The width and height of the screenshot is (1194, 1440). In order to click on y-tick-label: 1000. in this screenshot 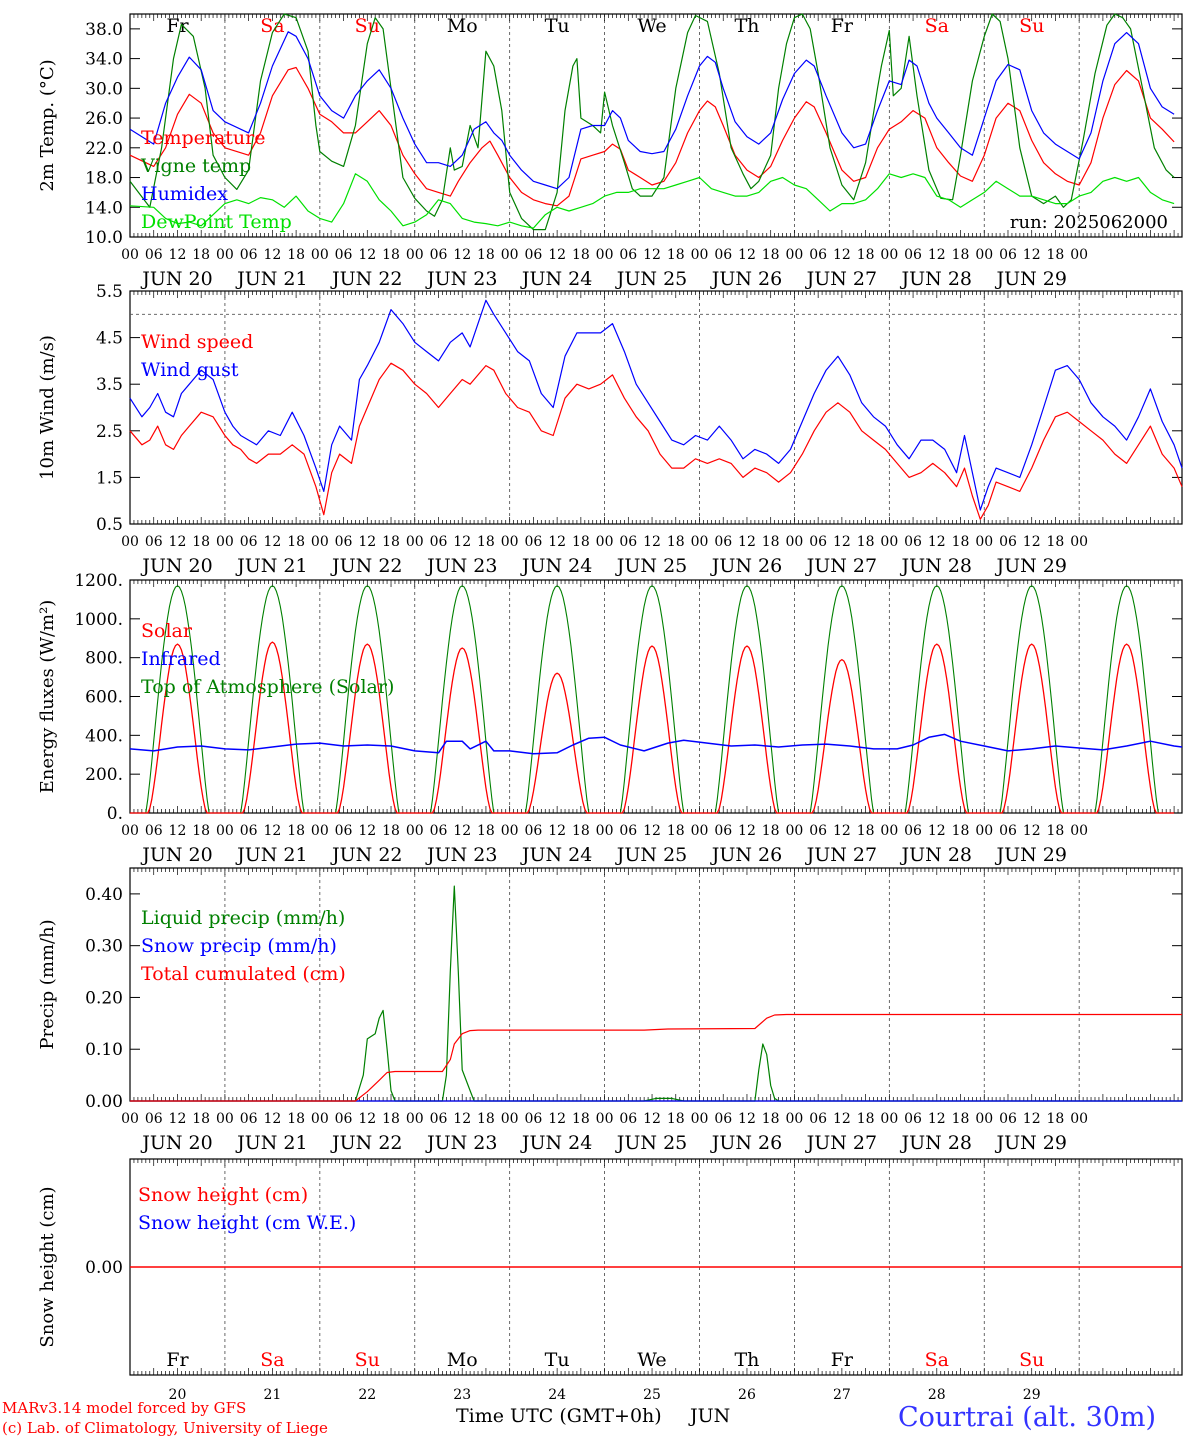, I will do `click(98, 620)`.